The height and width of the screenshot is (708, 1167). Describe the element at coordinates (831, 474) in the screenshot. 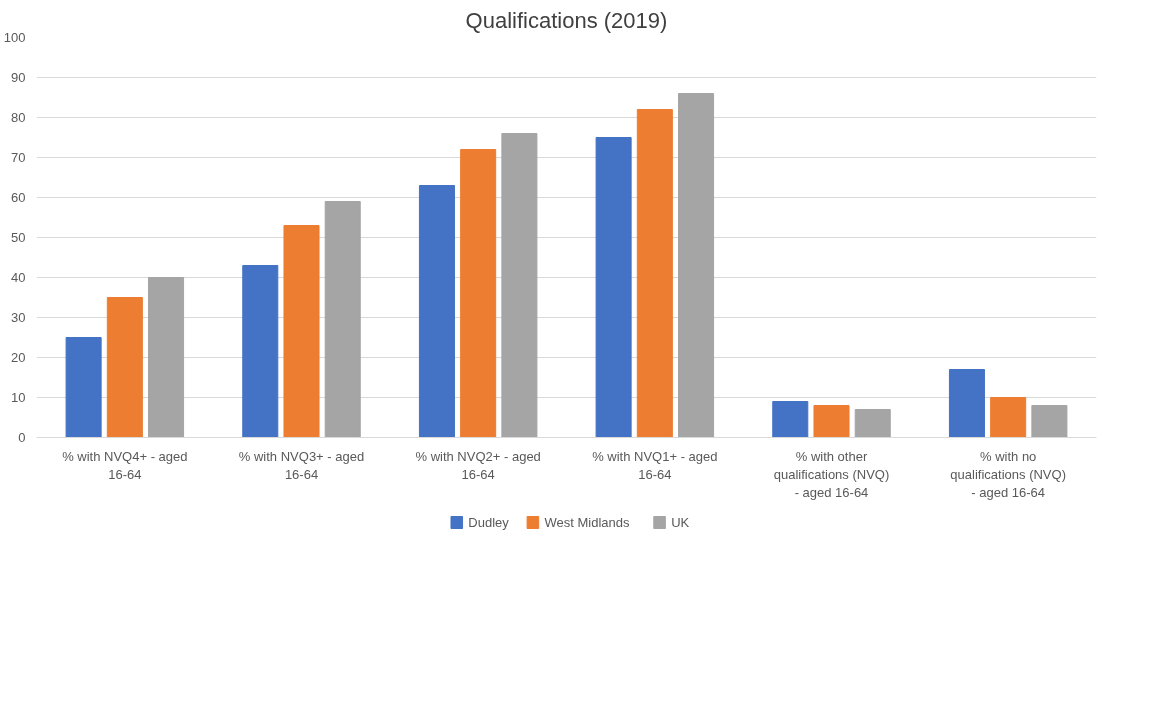

I see `x-tick-label: % with other qualifications (NVQ) - aged 16-64` at that location.